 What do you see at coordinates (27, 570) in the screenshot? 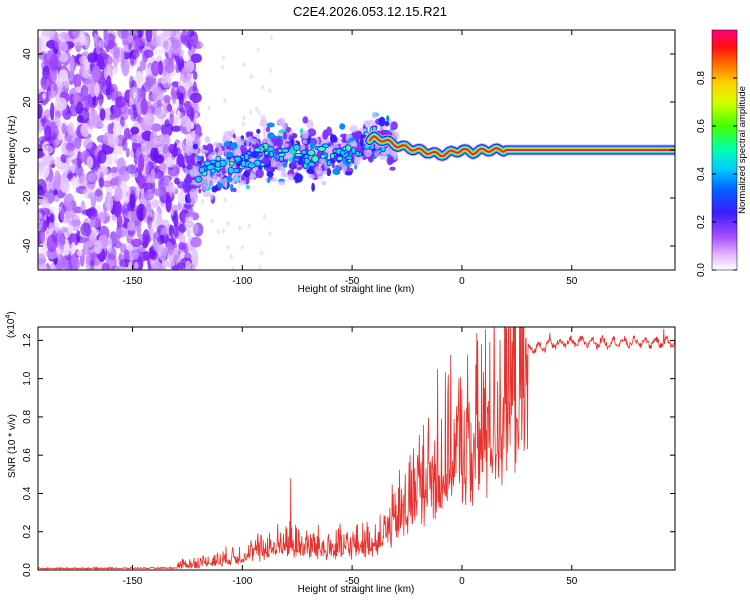
I see `snr-ytick-label: 0.0` at bounding box center [27, 570].